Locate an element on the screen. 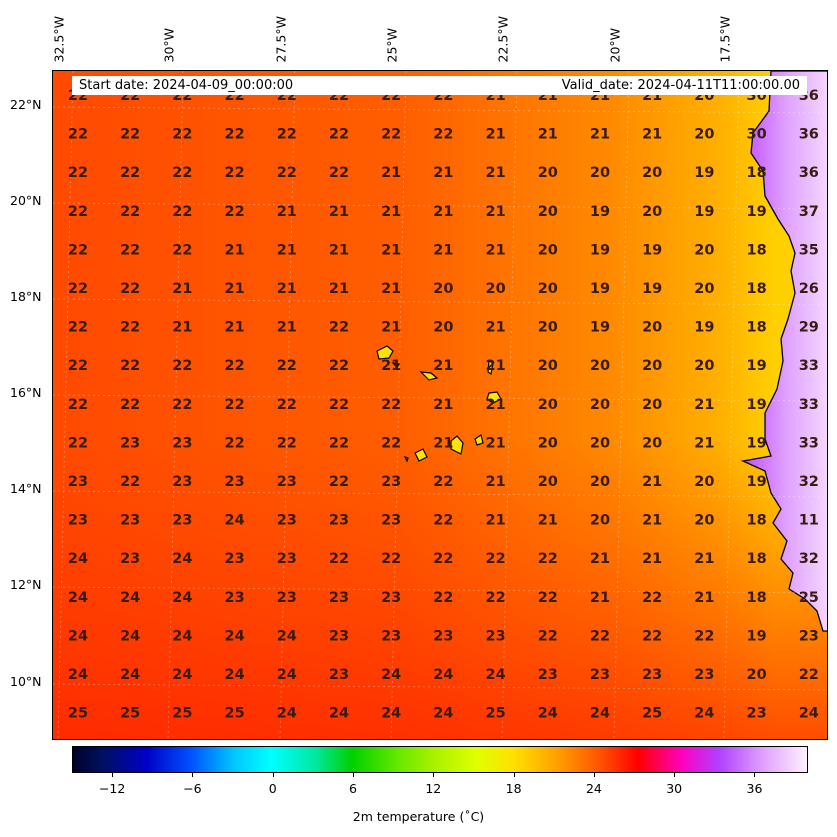 Image resolution: width=837 pixels, height=837 pixels. temperature-value: 36 is located at coordinates (809, 135).